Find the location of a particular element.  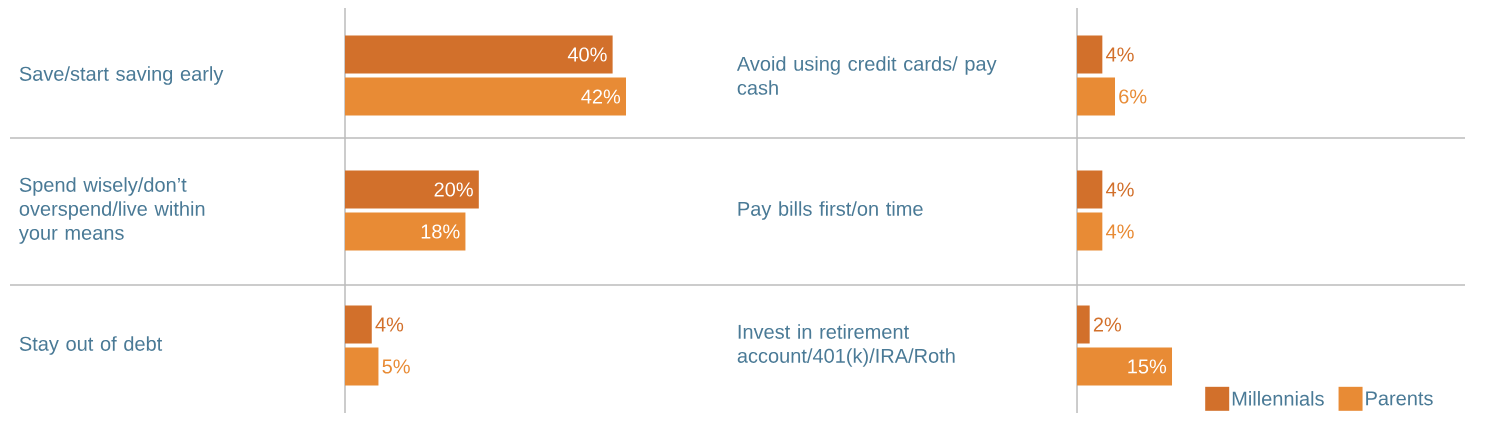

data-label: 6% is located at coordinates (1133, 96).